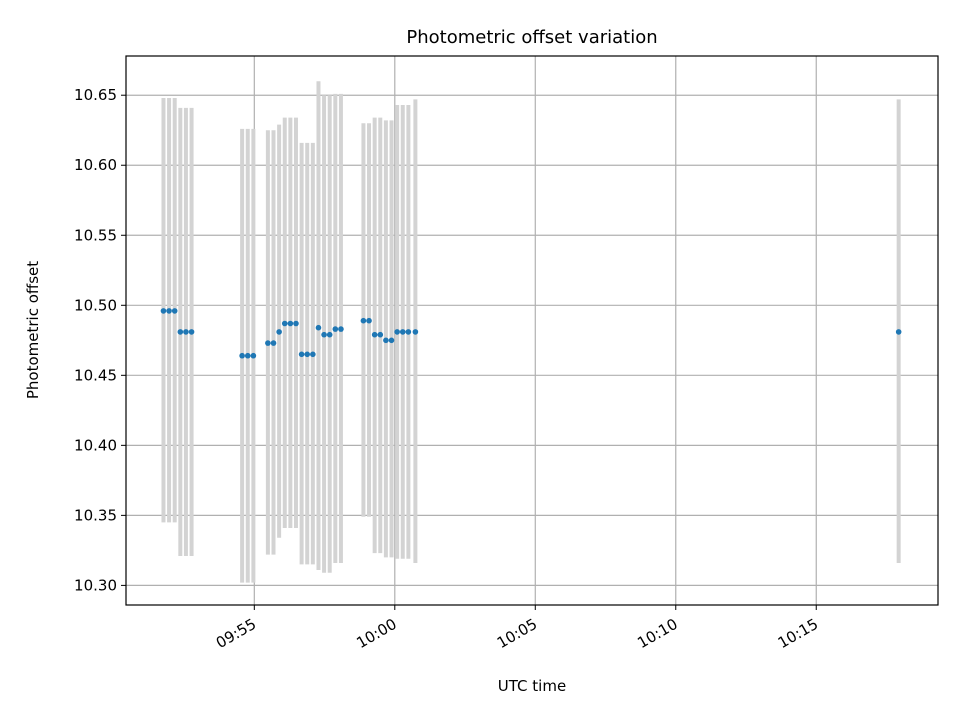  What do you see at coordinates (95, 305) in the screenshot?
I see `y-tick-label: 10.50` at bounding box center [95, 305].